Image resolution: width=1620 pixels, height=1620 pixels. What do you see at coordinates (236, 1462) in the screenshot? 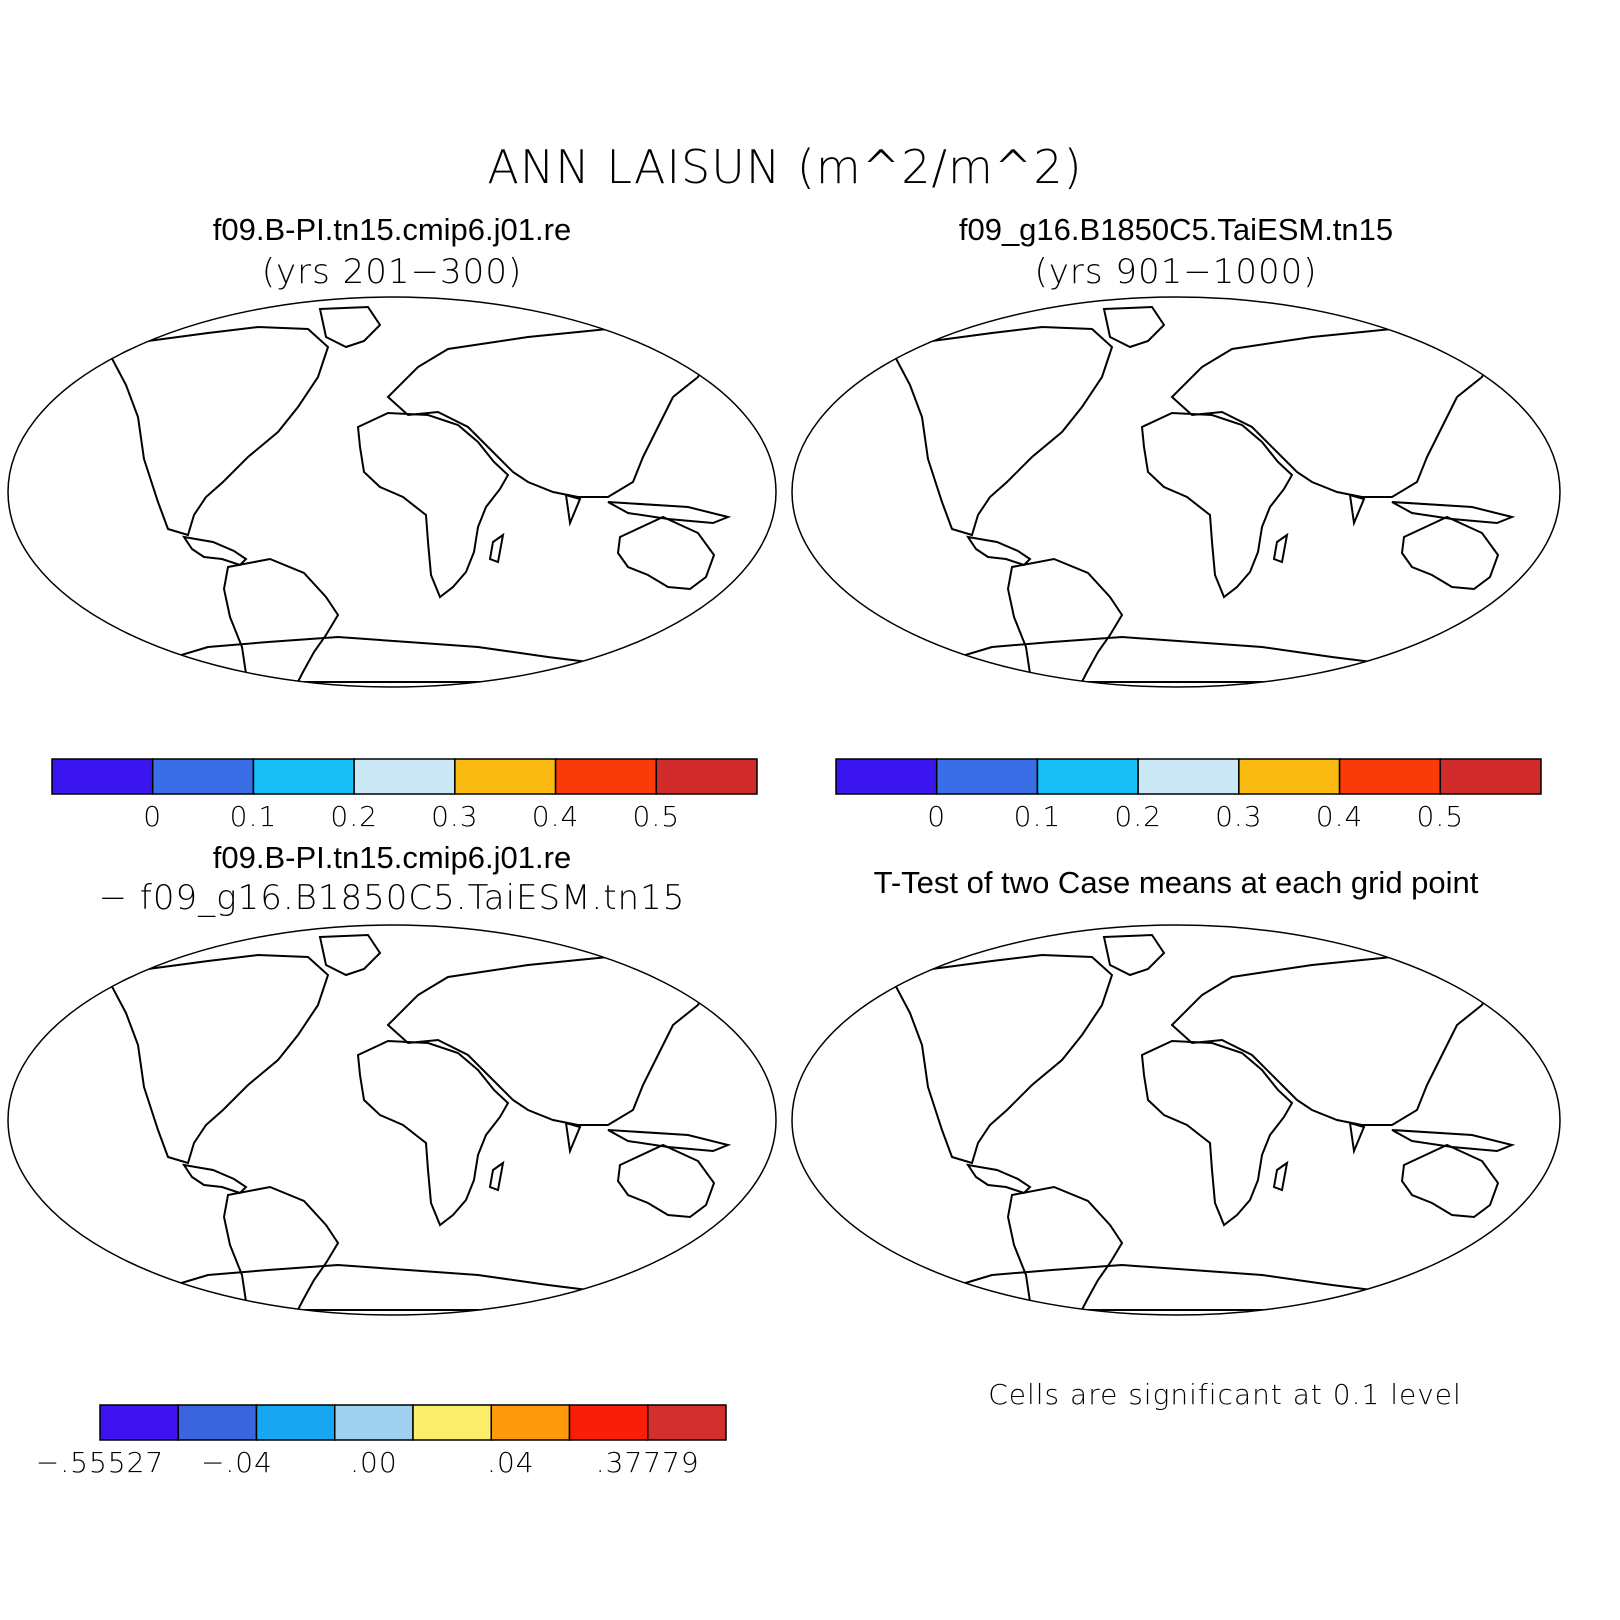
I see `colorbar-tick-label: −.04` at bounding box center [236, 1462].